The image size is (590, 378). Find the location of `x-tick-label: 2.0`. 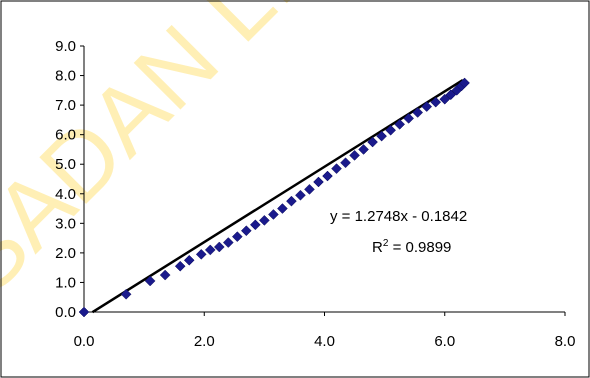

x-tick-label: 2.0 is located at coordinates (204, 341).